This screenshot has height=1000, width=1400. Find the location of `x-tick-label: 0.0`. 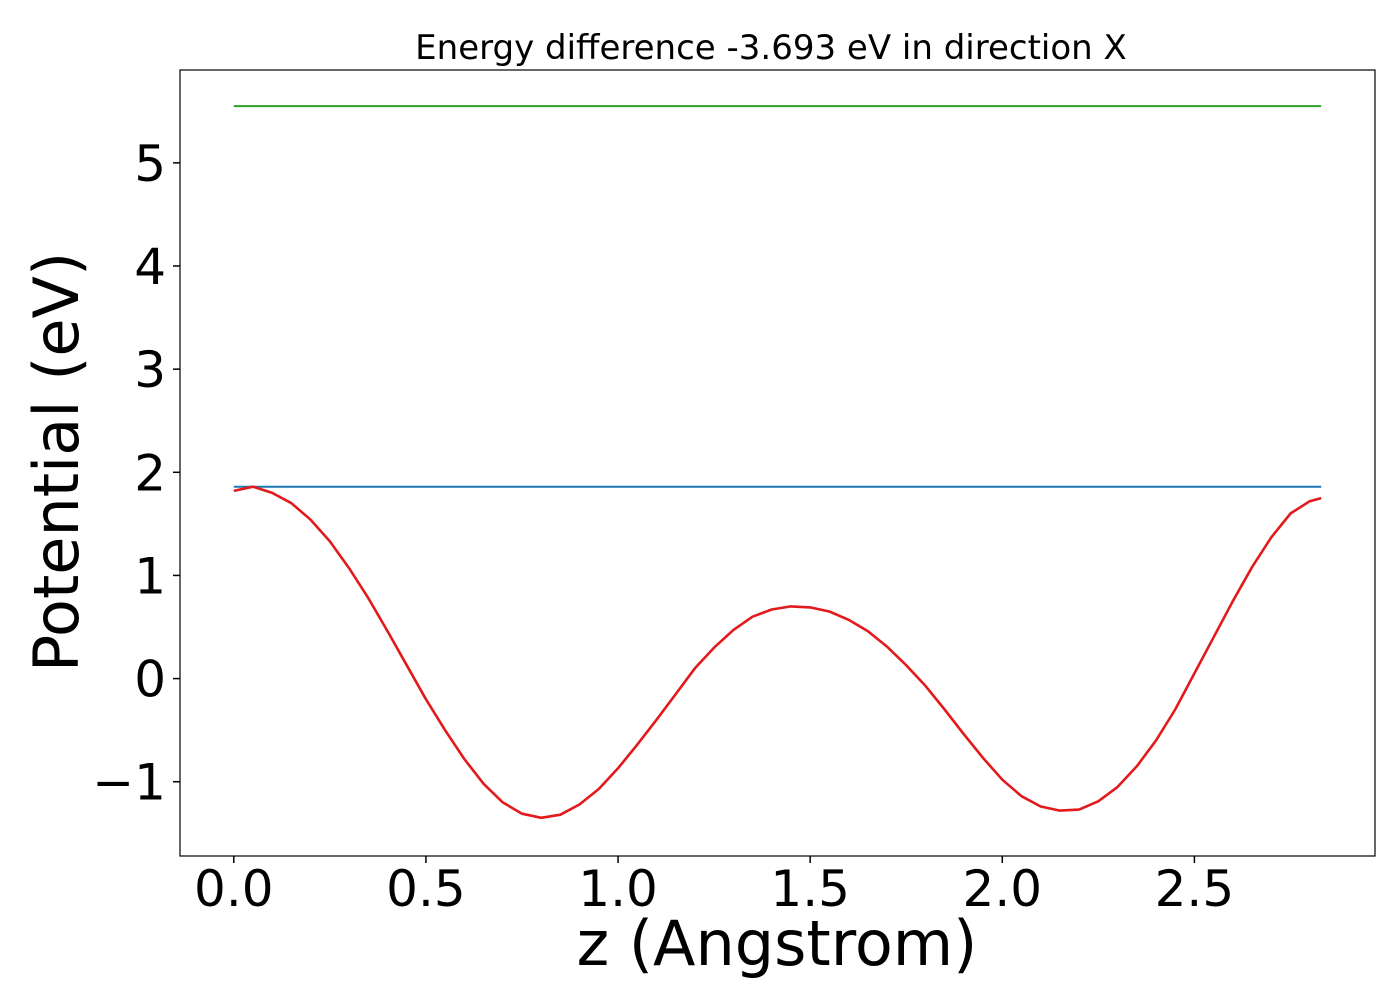

x-tick-label: 0.0 is located at coordinates (234, 889).